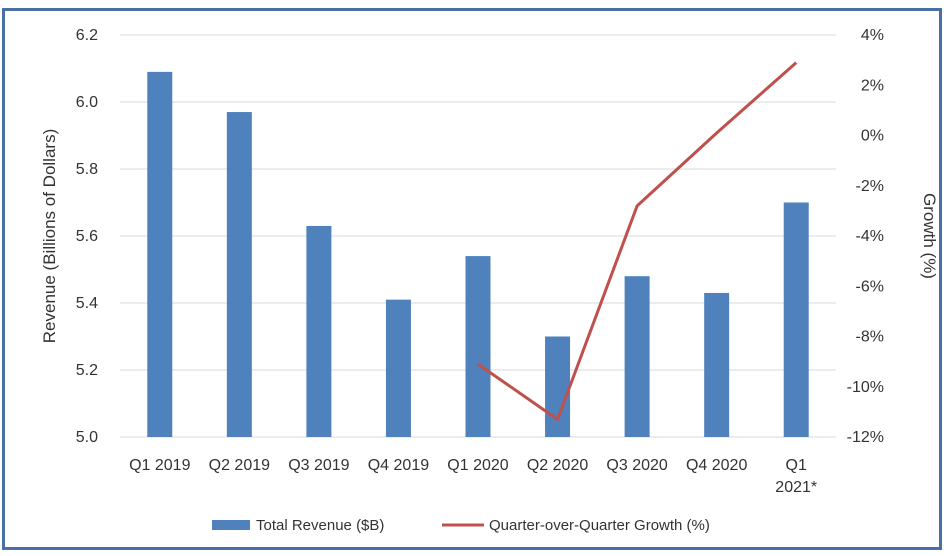 Image resolution: width=948 pixels, height=556 pixels. Describe the element at coordinates (870, 186) in the screenshot. I see `y2-tick-label: -2%` at that location.